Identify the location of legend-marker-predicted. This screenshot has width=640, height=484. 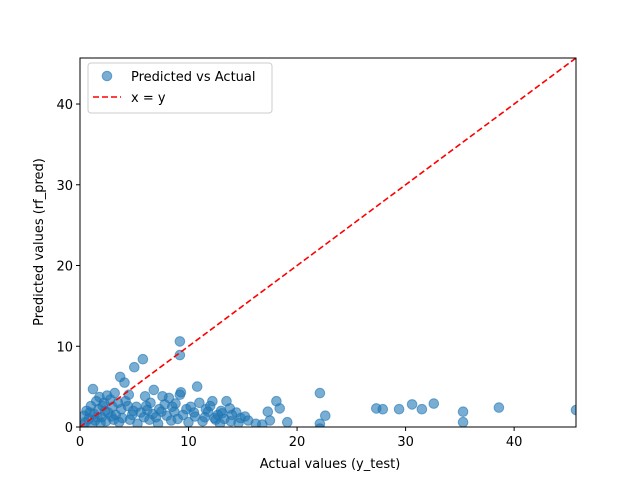
(107, 76).